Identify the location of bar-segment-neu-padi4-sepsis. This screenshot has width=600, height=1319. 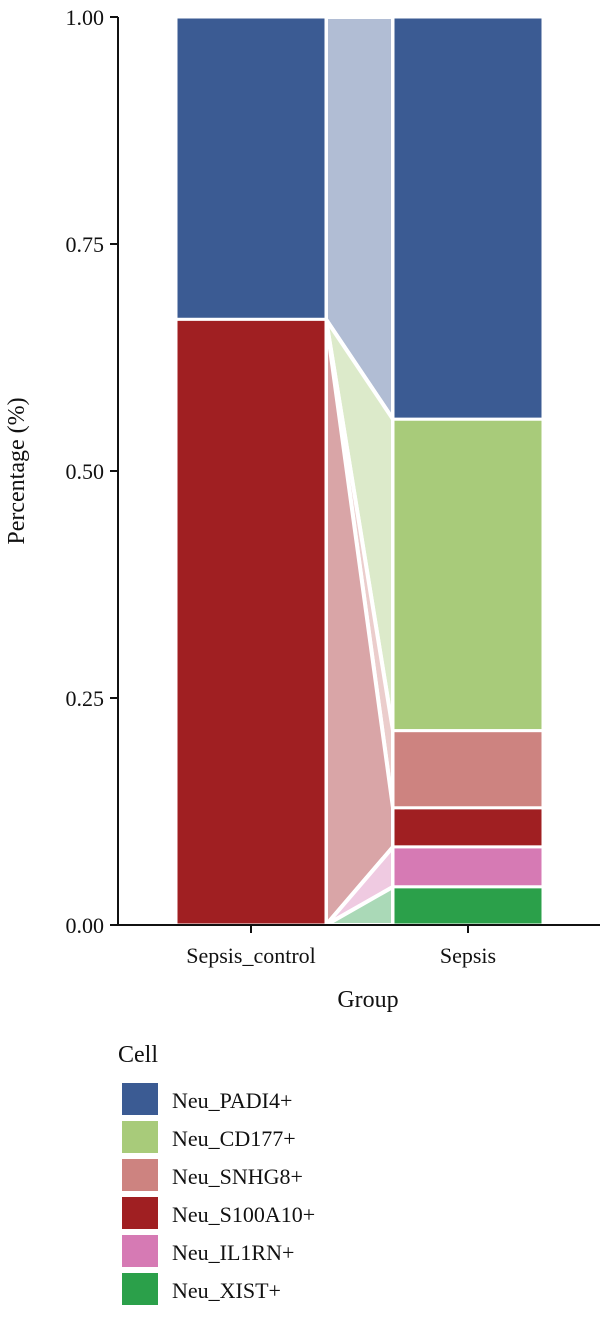
(468, 218).